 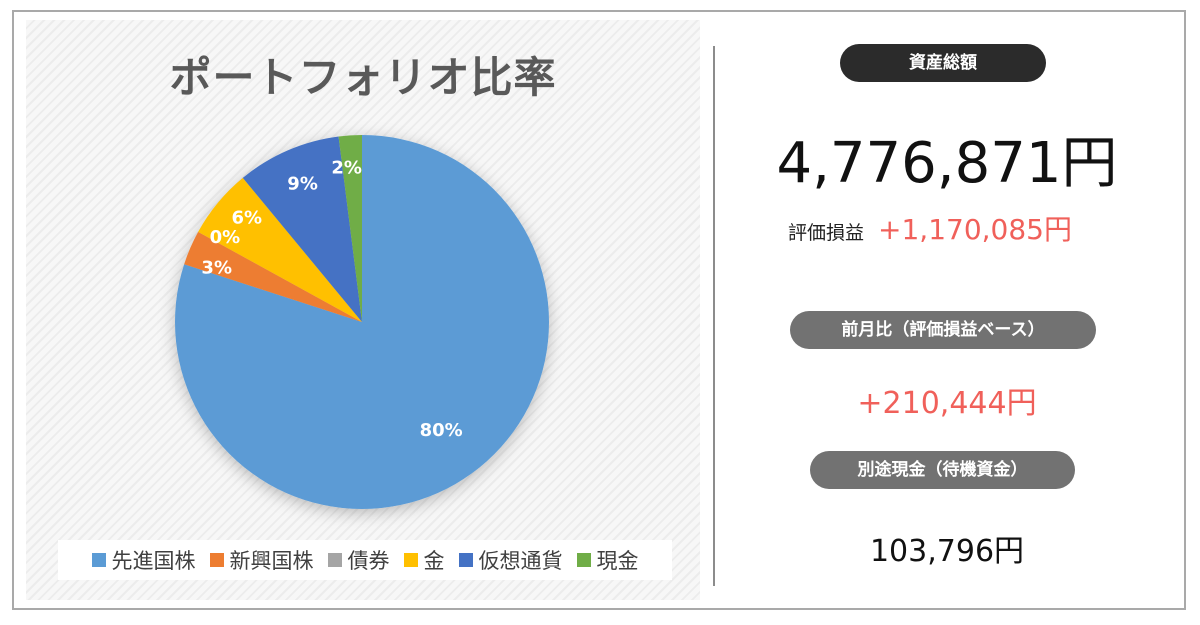 I want to click on legend-label-0: 先進国株, so click(x=153, y=561).